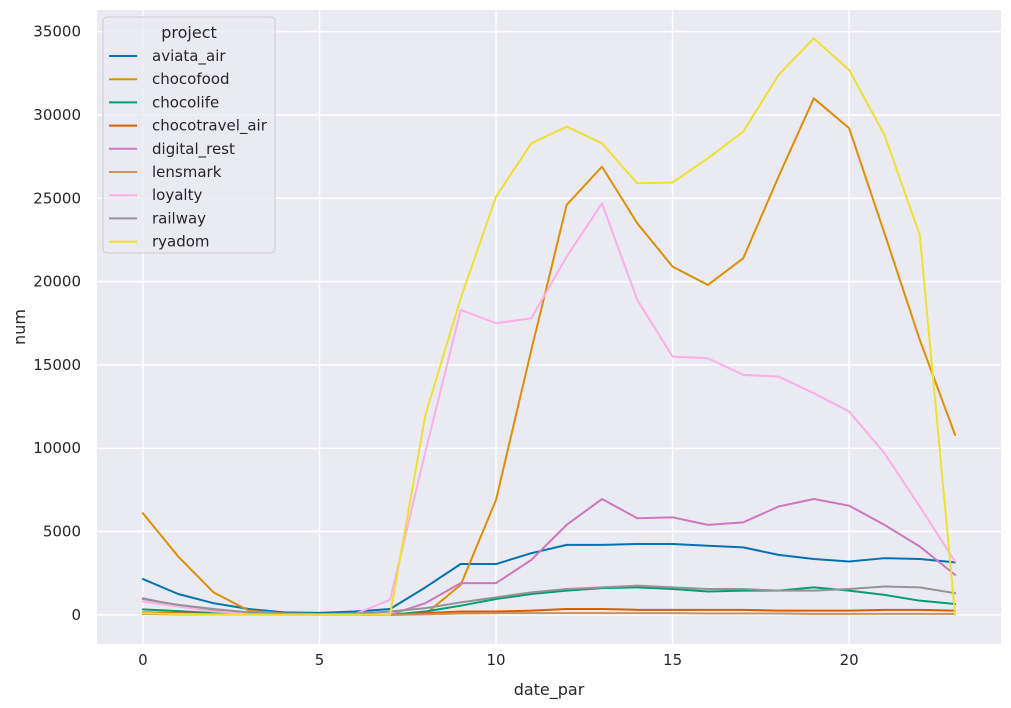  Describe the element at coordinates (143, 660) in the screenshot. I see `x-tick-label: 0` at that location.